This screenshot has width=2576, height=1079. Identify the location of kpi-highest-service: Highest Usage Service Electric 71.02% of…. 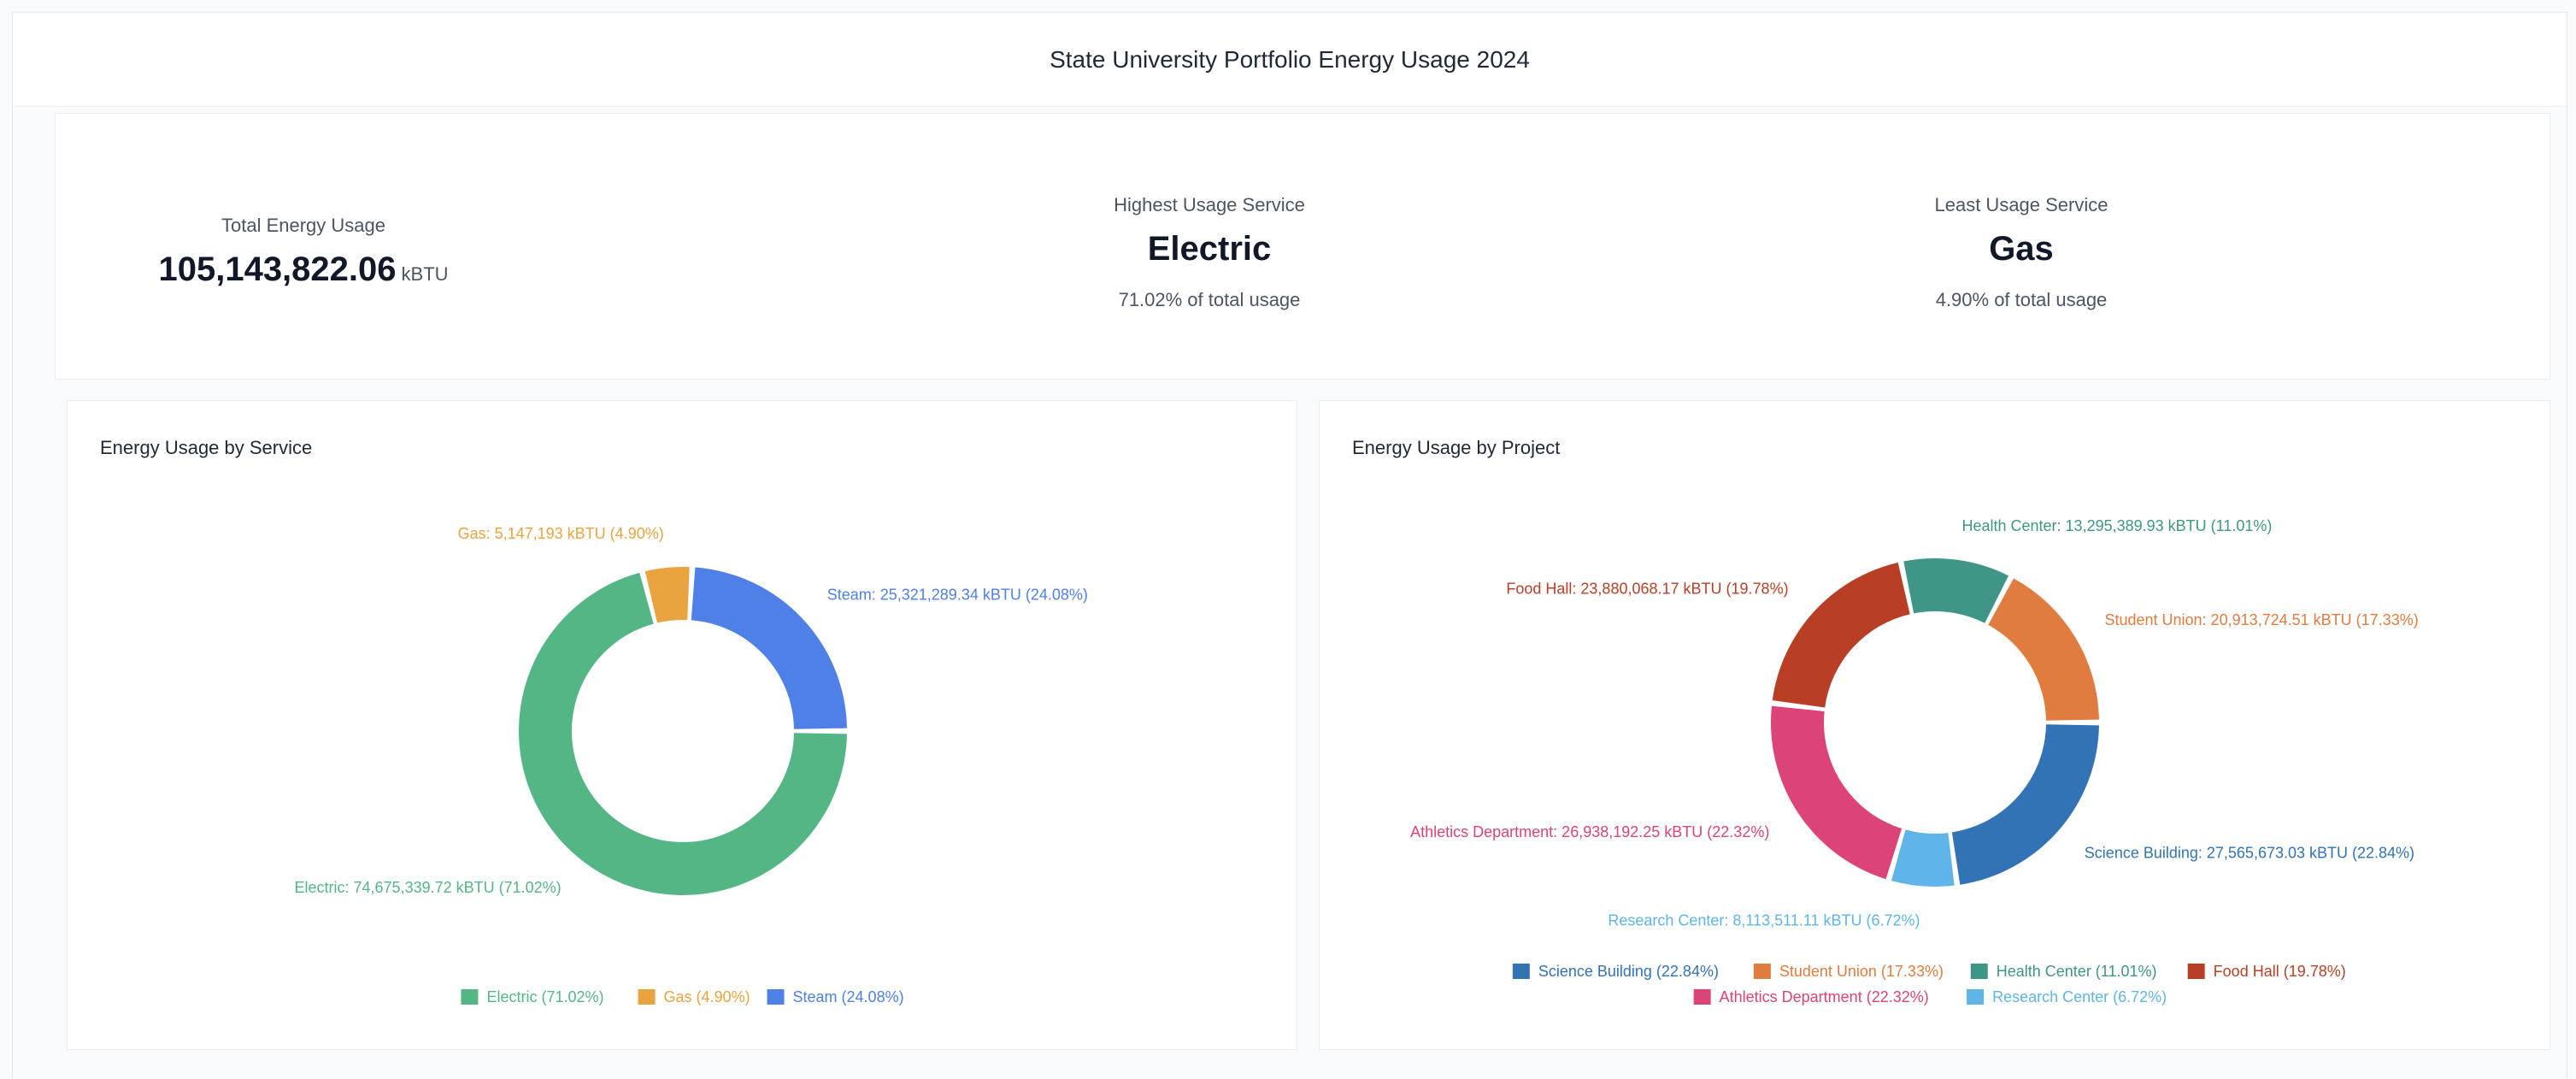
(1209, 246).